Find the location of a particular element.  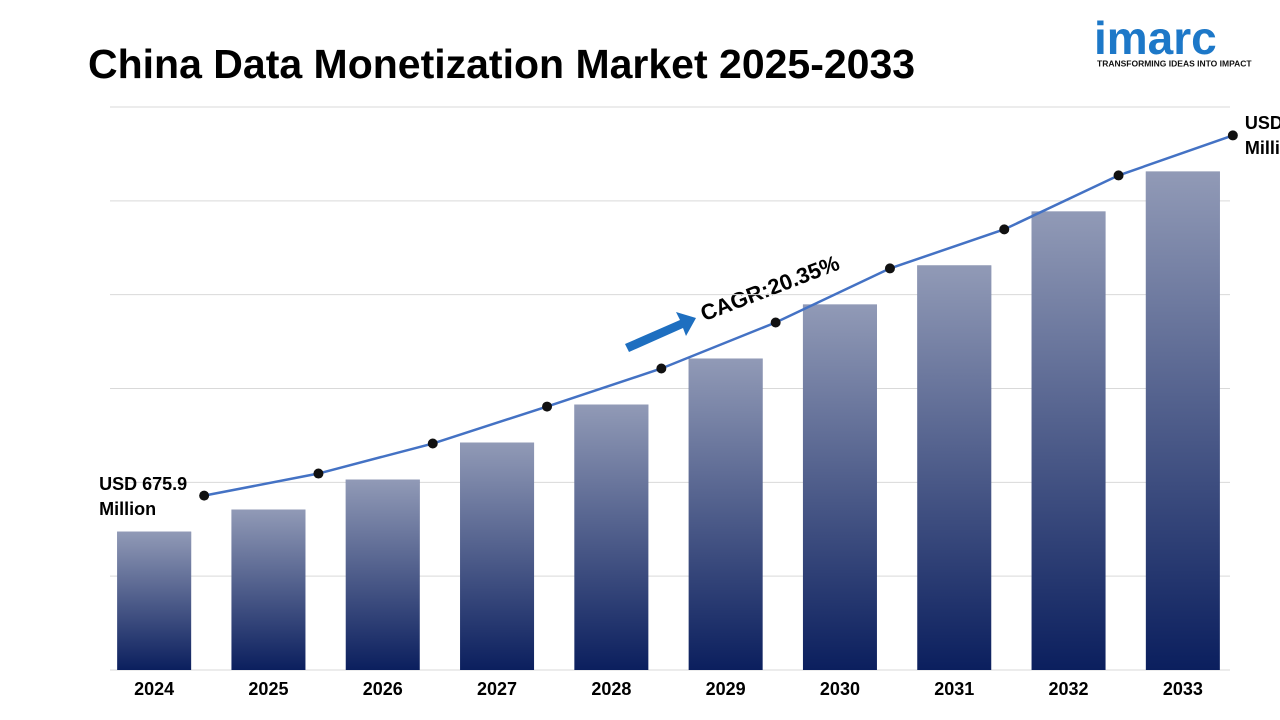

x-tick-label: 2031 is located at coordinates (954, 689).